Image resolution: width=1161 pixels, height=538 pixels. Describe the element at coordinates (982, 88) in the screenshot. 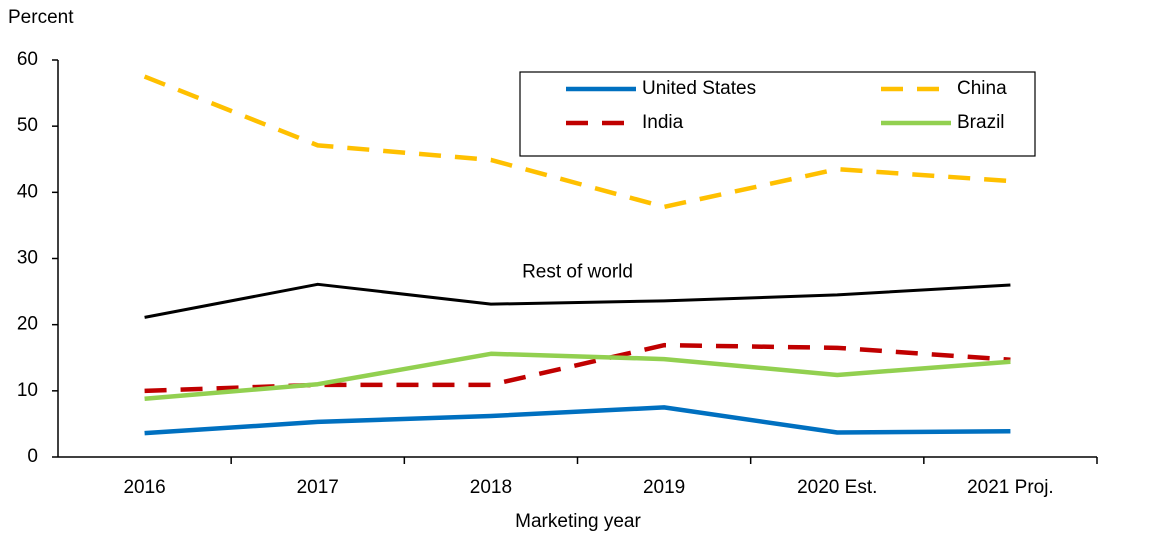

I see `legend-label: China` at that location.